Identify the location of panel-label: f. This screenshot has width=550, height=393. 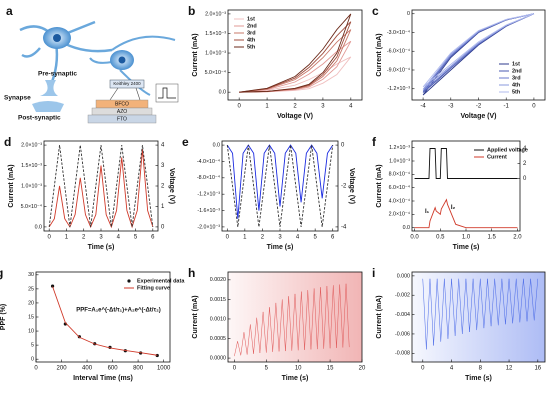
(374, 142).